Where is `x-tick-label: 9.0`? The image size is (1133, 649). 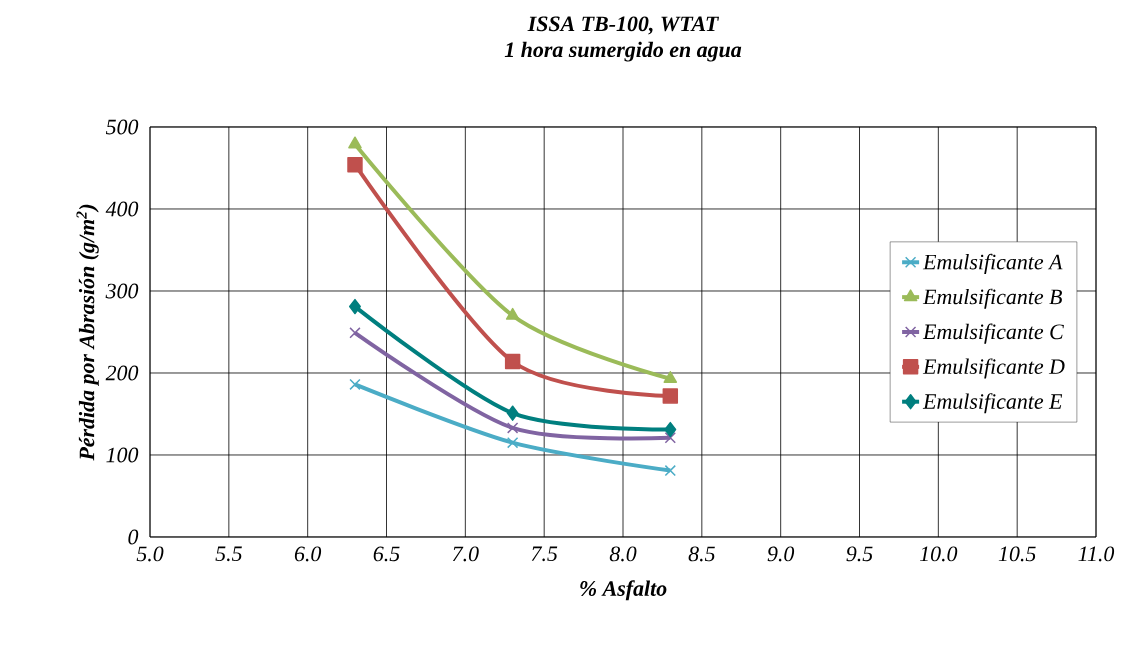
x-tick-label: 9.0 is located at coordinates (781, 554).